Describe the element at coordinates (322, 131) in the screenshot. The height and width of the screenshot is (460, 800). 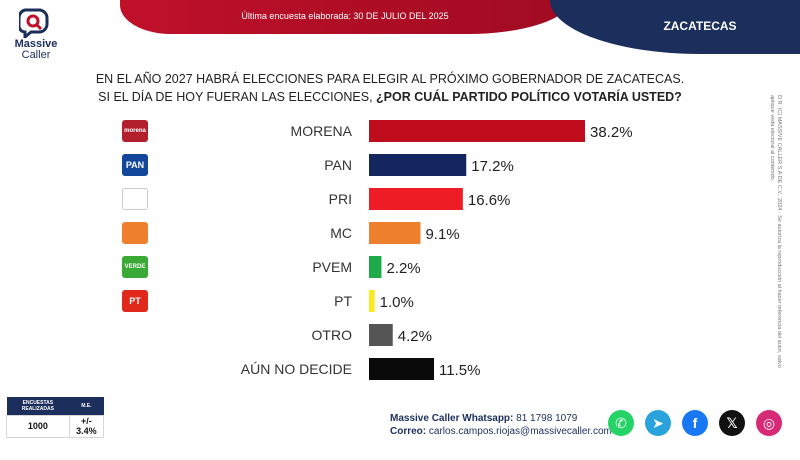
I see `category-label: MORENA` at that location.